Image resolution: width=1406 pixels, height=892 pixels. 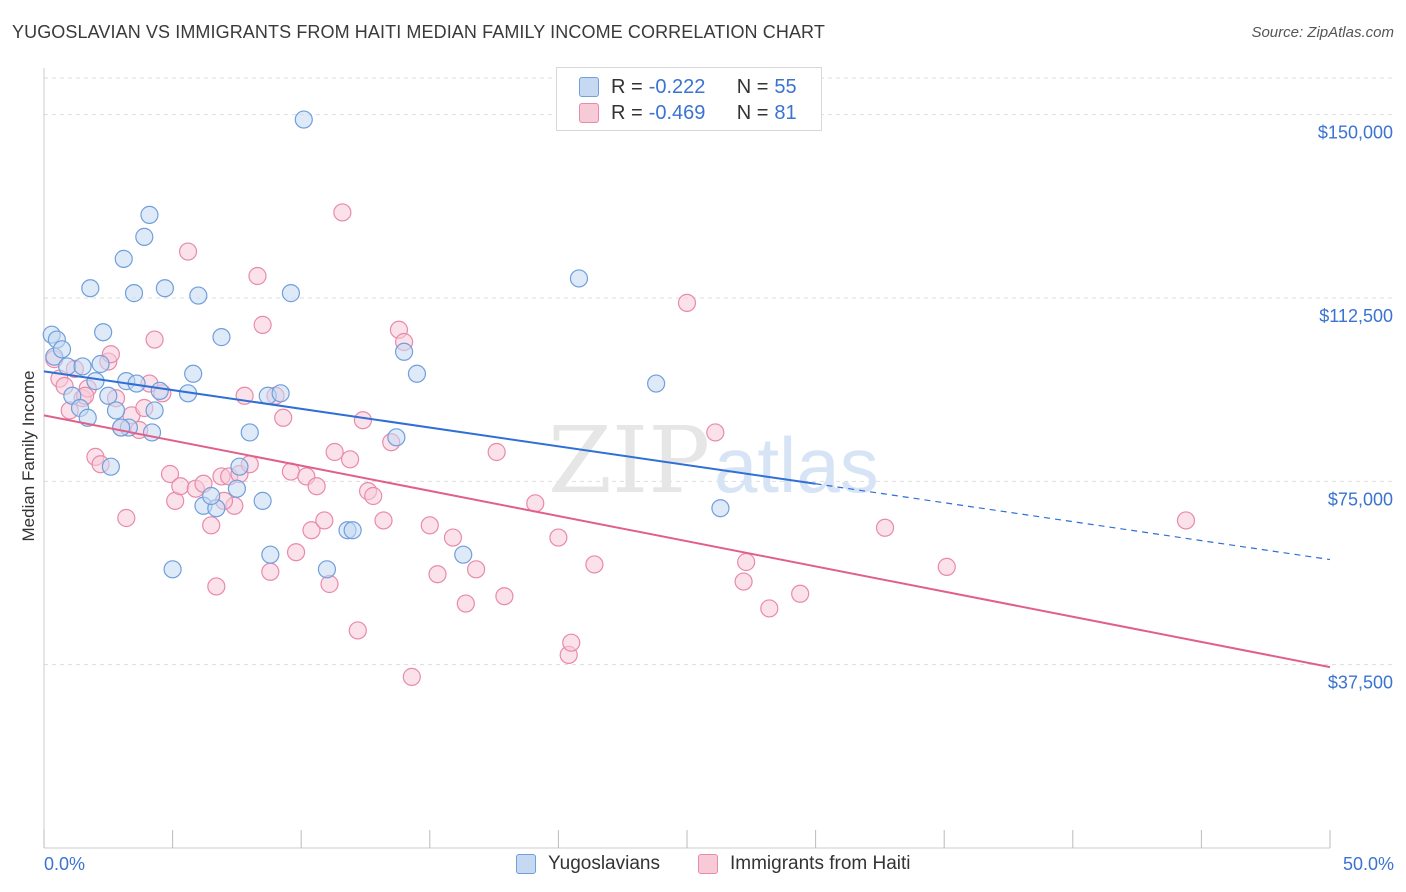 What do you see at coordinates (796, 465) in the screenshot?
I see `watermark-atlas: atlas` at bounding box center [796, 465].